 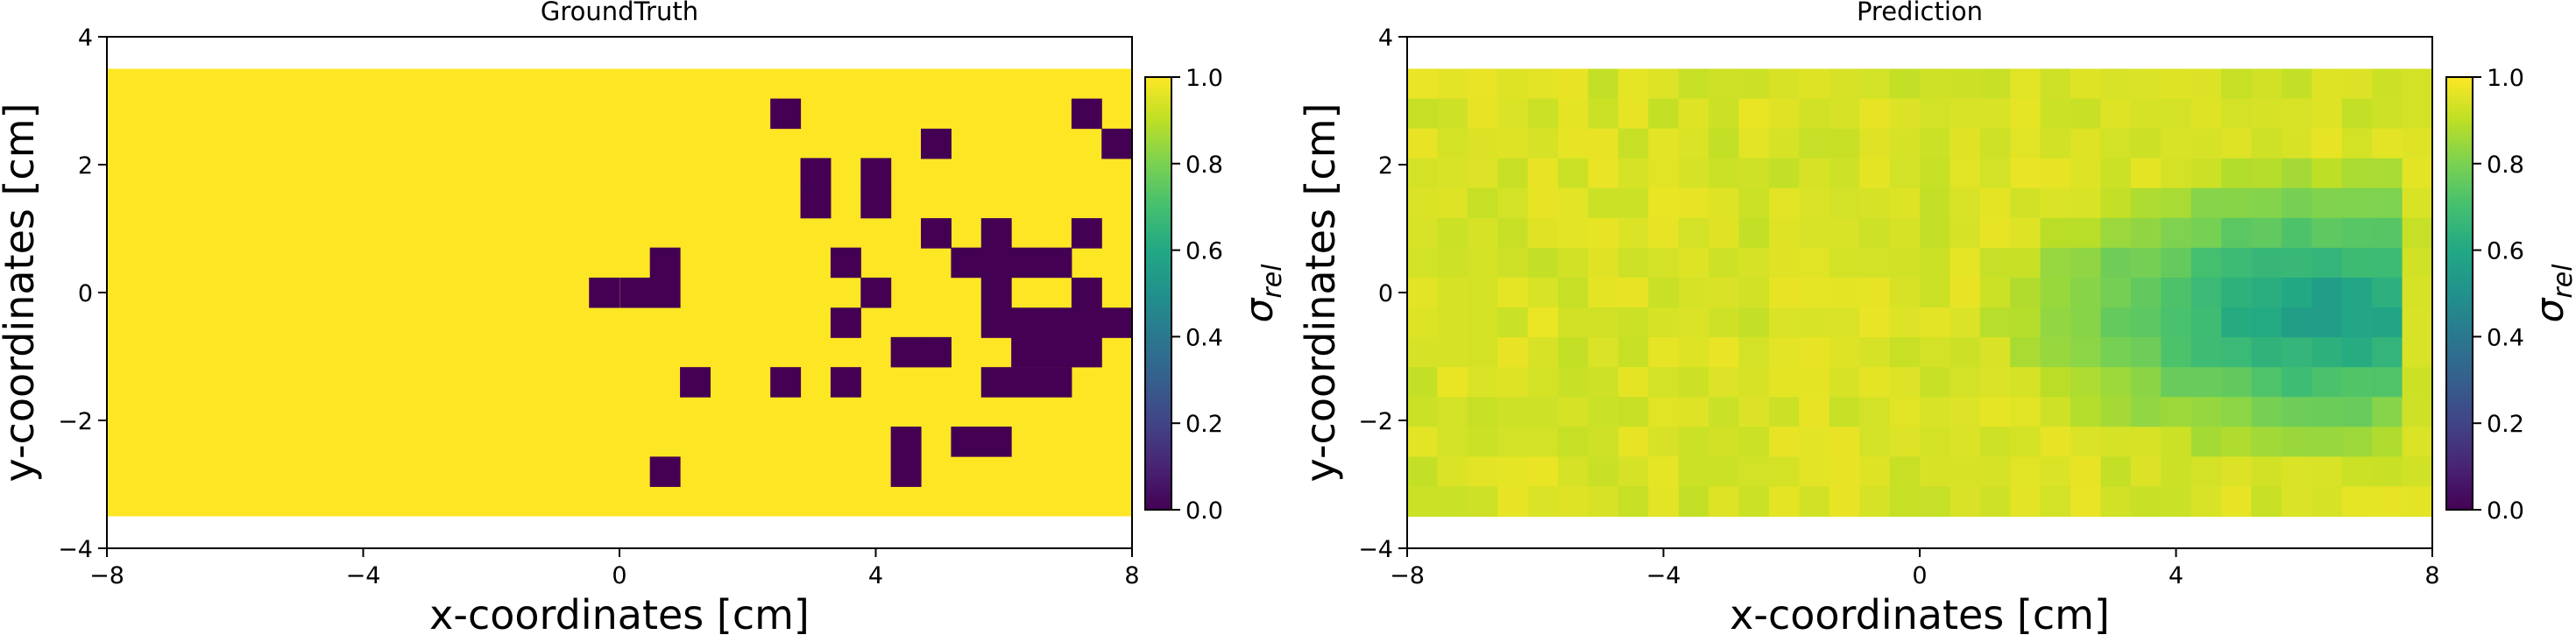 What do you see at coordinates (21, 293) in the screenshot?
I see `groundtruth-ylabel: y-coordinates [cm]` at bounding box center [21, 293].